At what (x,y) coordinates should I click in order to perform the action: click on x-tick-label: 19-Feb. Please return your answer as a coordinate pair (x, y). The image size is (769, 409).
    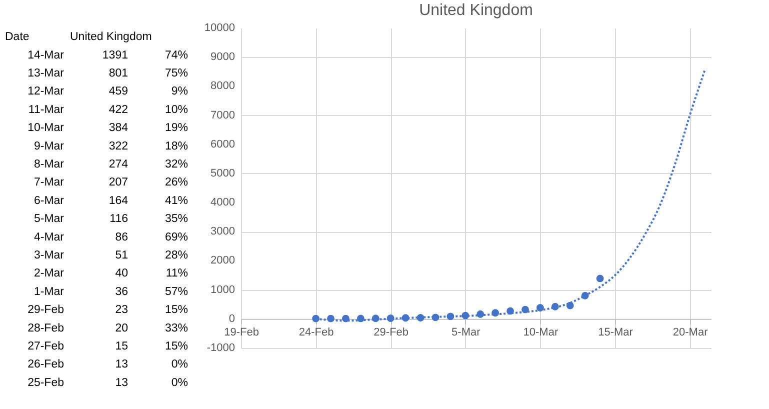
    Looking at the image, I should click on (241, 332).